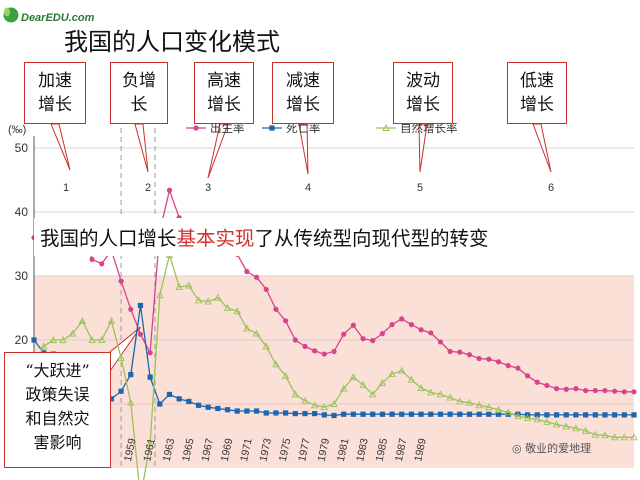  Describe the element at coordinates (66, 188) in the screenshot. I see `stage-number: 1` at that location.